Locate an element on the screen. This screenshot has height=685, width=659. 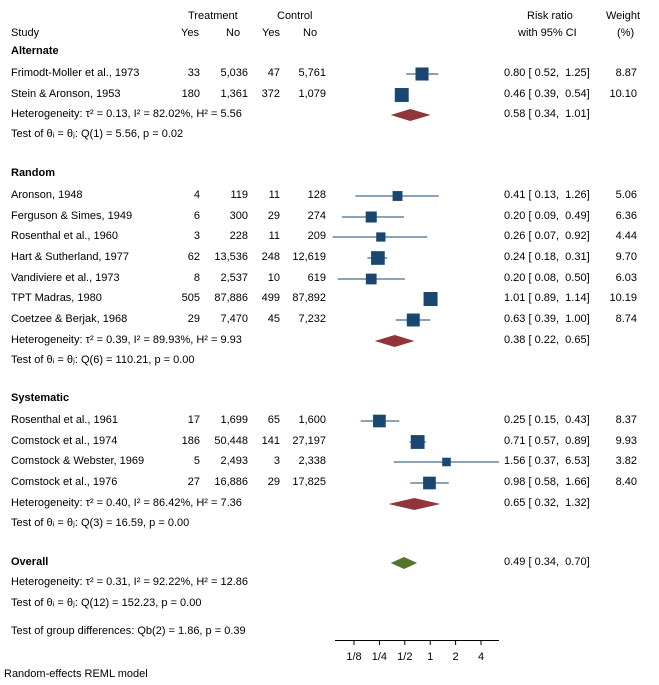
control-yes: 141 is located at coordinates (270, 441).